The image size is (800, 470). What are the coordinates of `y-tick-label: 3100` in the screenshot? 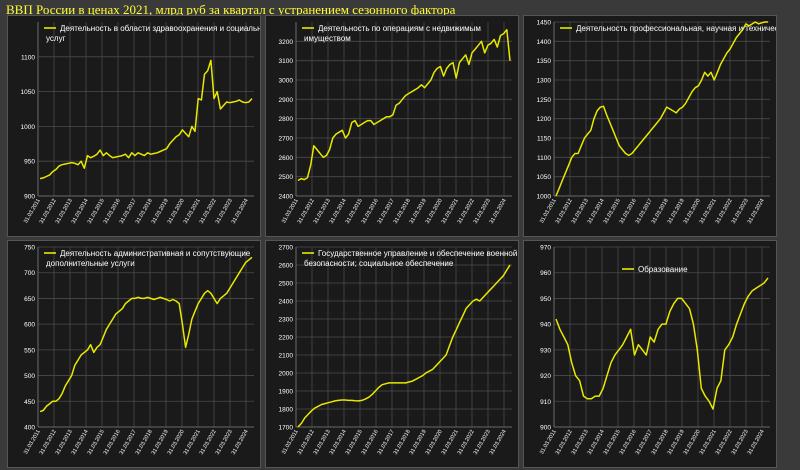 It's located at (286, 61).